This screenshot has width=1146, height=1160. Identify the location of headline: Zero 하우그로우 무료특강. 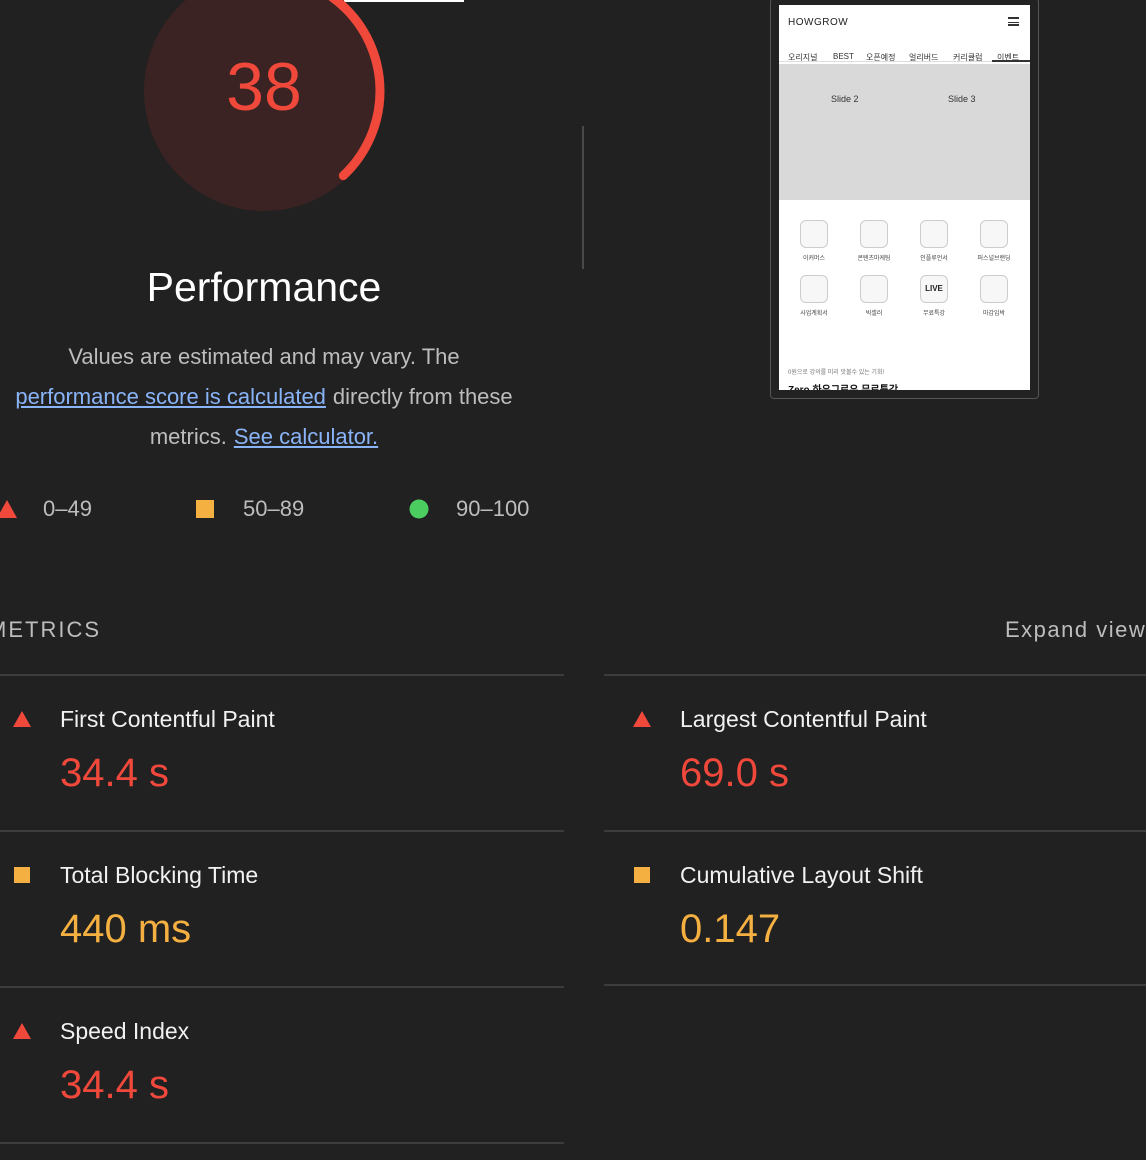
(843, 385).